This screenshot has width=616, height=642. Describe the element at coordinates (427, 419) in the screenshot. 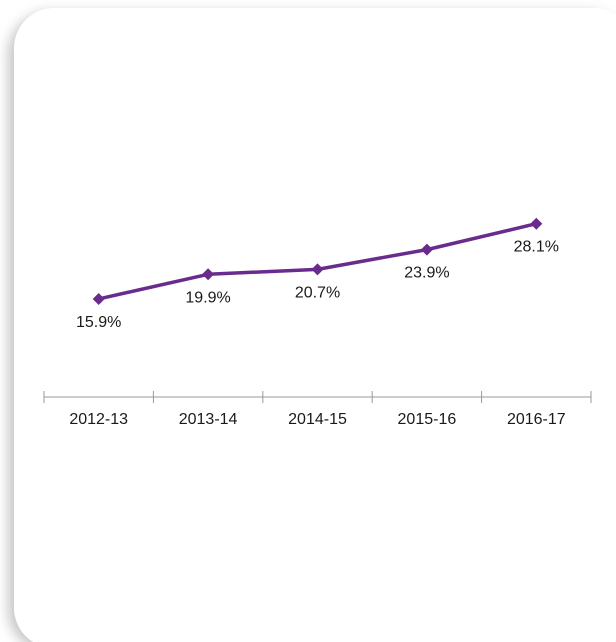

I see `x-tick-label: 2015-16` at that location.